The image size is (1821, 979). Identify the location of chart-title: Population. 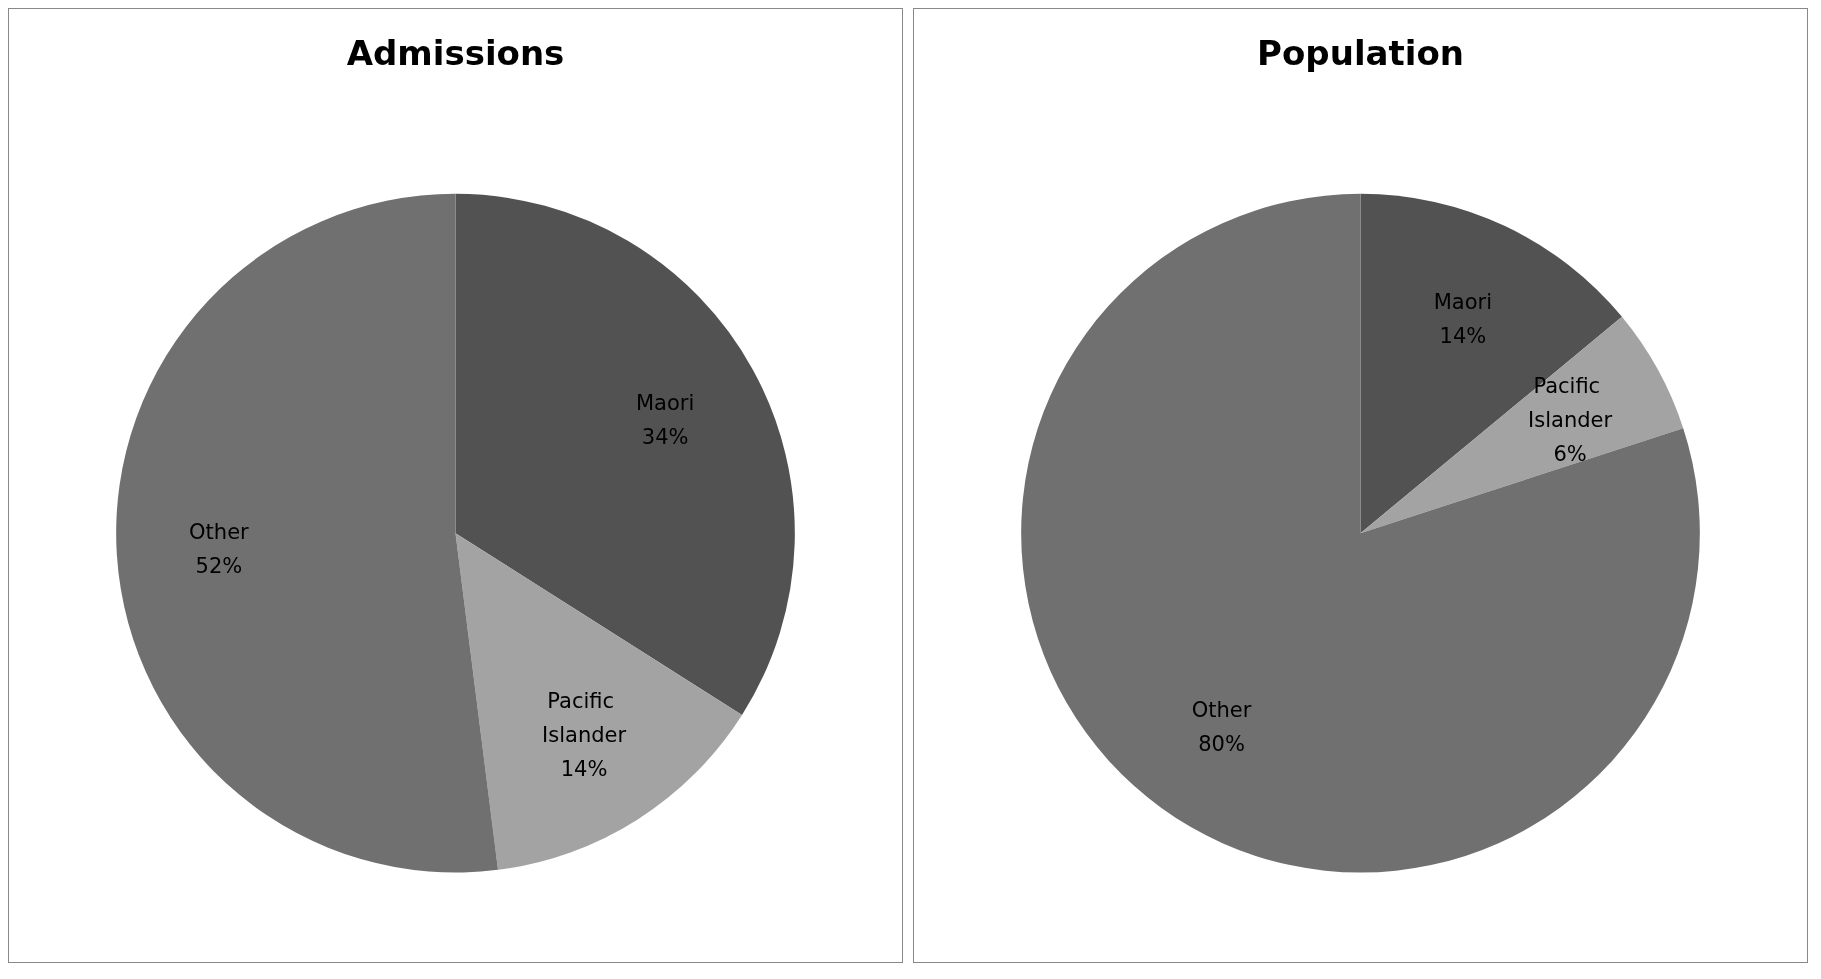
(1360, 53).